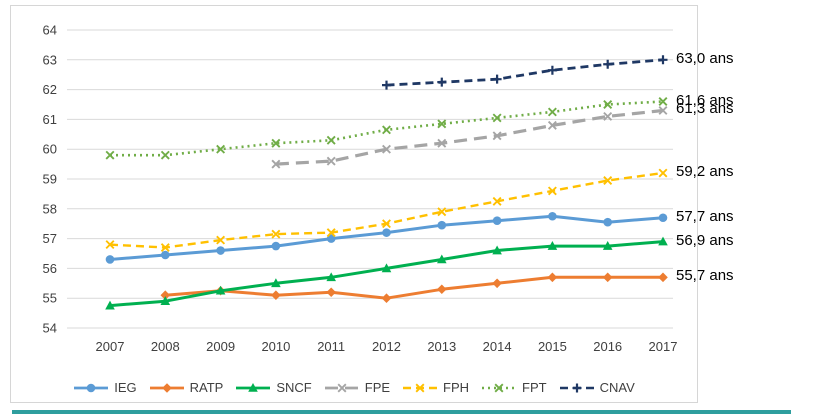 Image resolution: width=815 pixels, height=416 pixels. I want to click on series-fph, so click(386, 210).